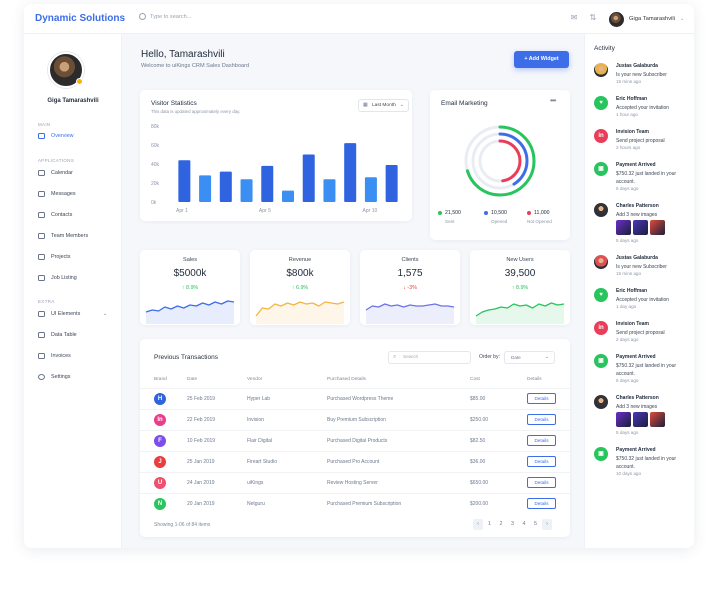  What do you see at coordinates (410, 288) in the screenshot?
I see `stat-change: ↓ -3%` at bounding box center [410, 288].